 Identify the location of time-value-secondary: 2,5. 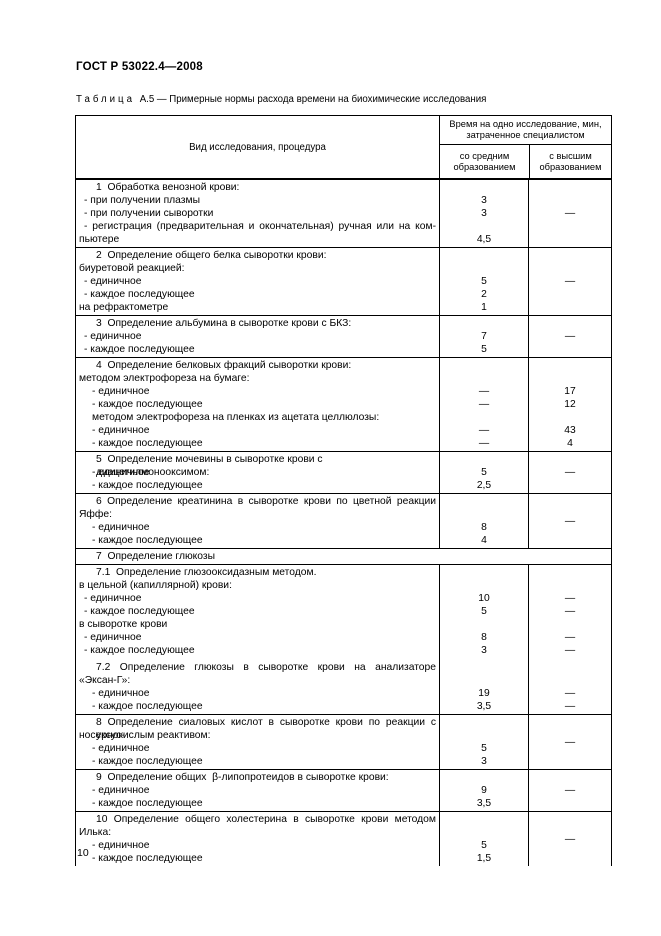
(484, 485).